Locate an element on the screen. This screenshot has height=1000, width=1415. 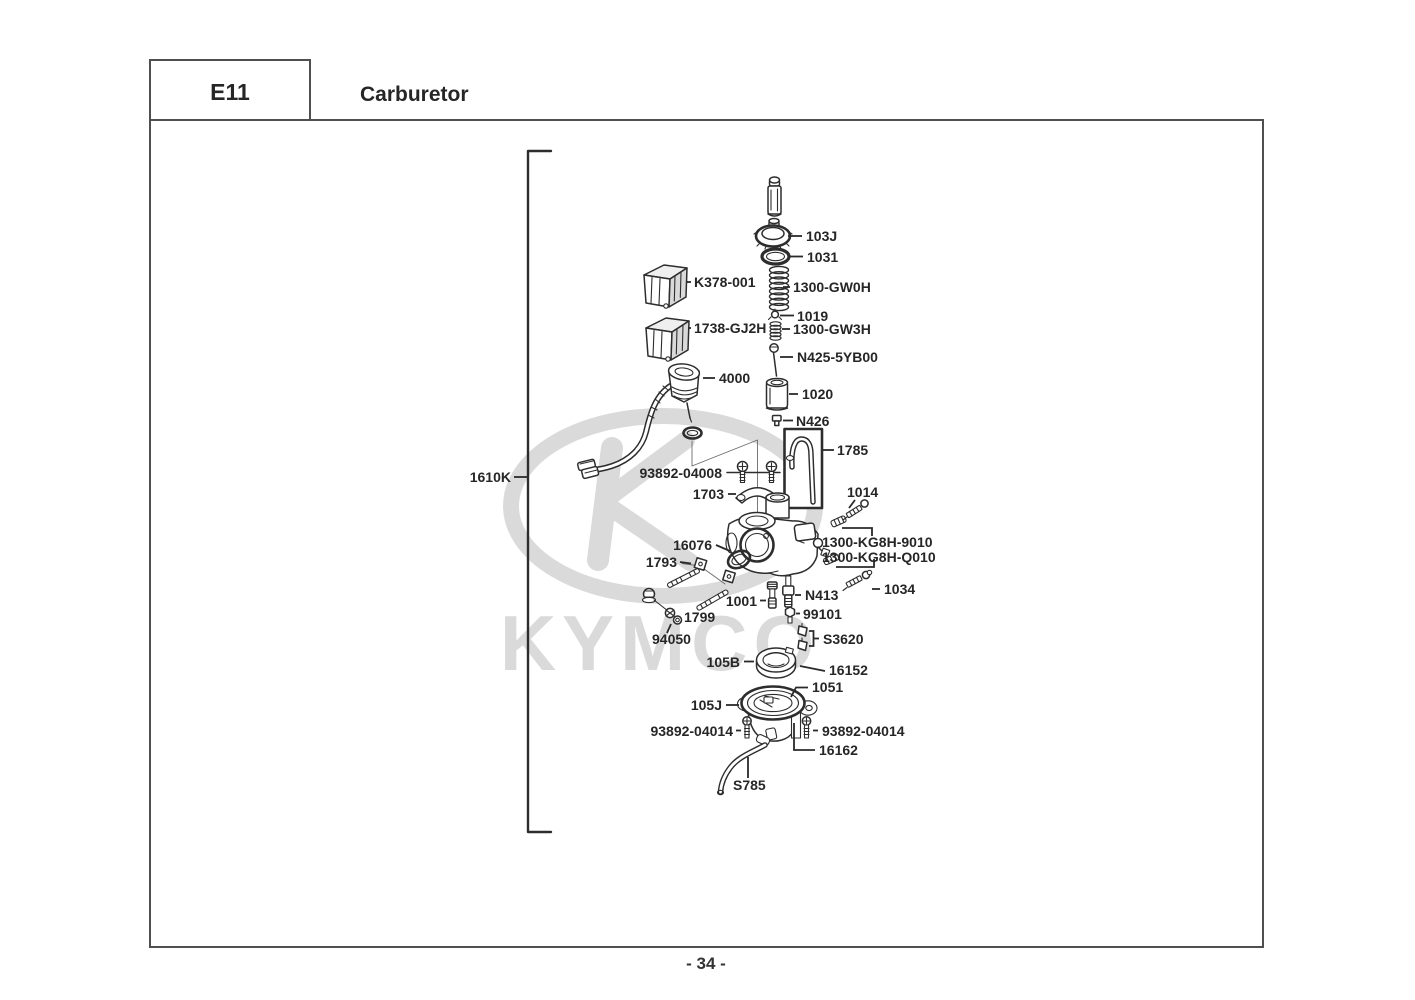
label-n426: N426 is located at coordinates (806, 421).